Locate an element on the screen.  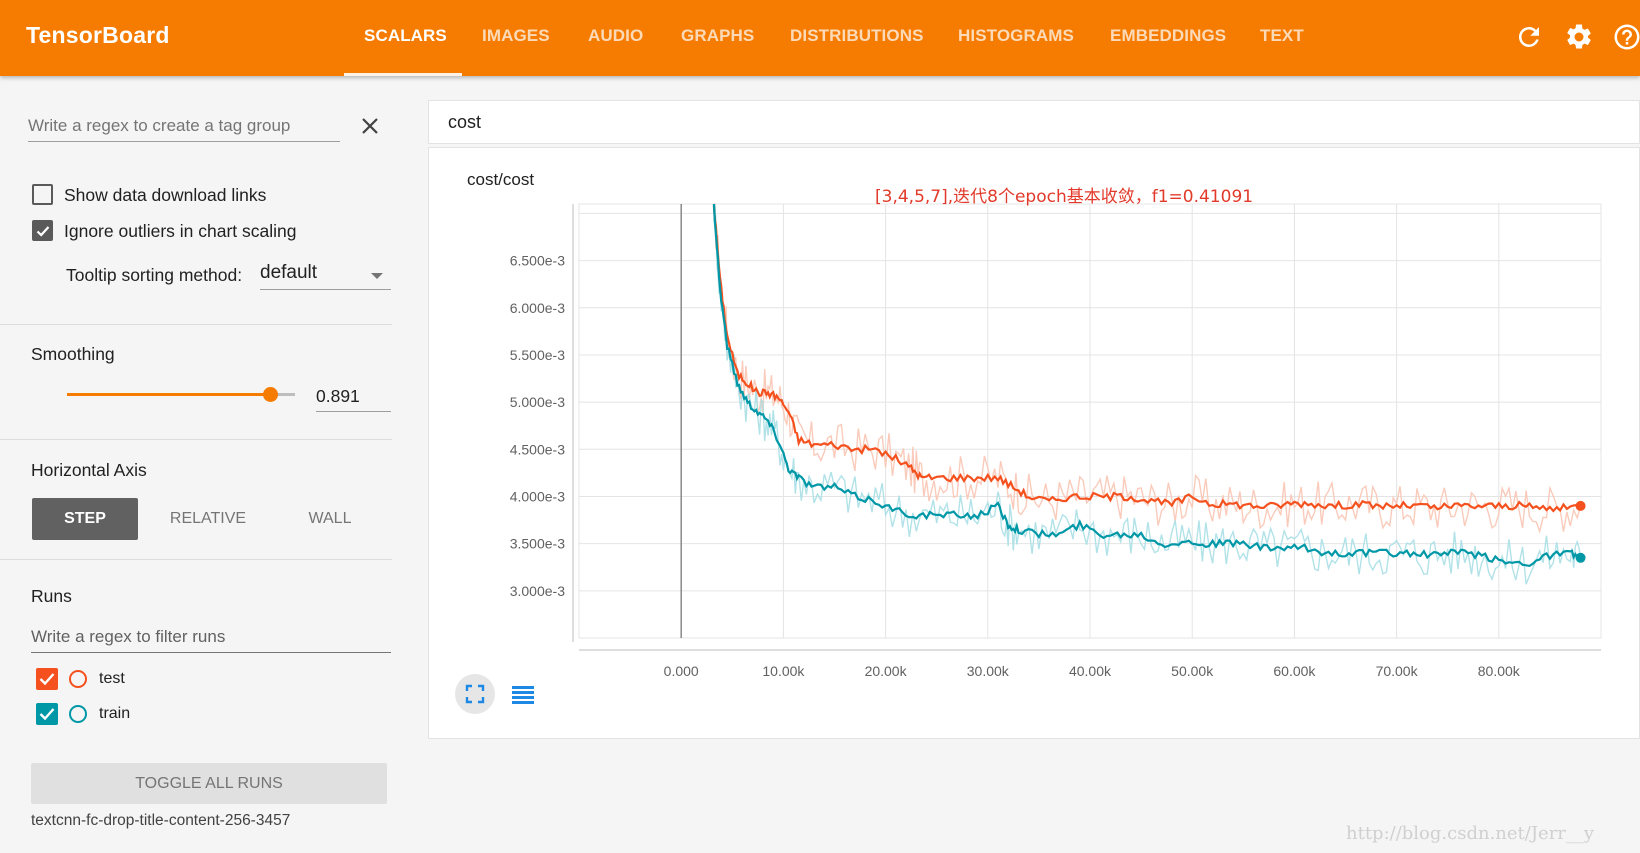
x-tick-label: 60.00k is located at coordinates (1294, 671).